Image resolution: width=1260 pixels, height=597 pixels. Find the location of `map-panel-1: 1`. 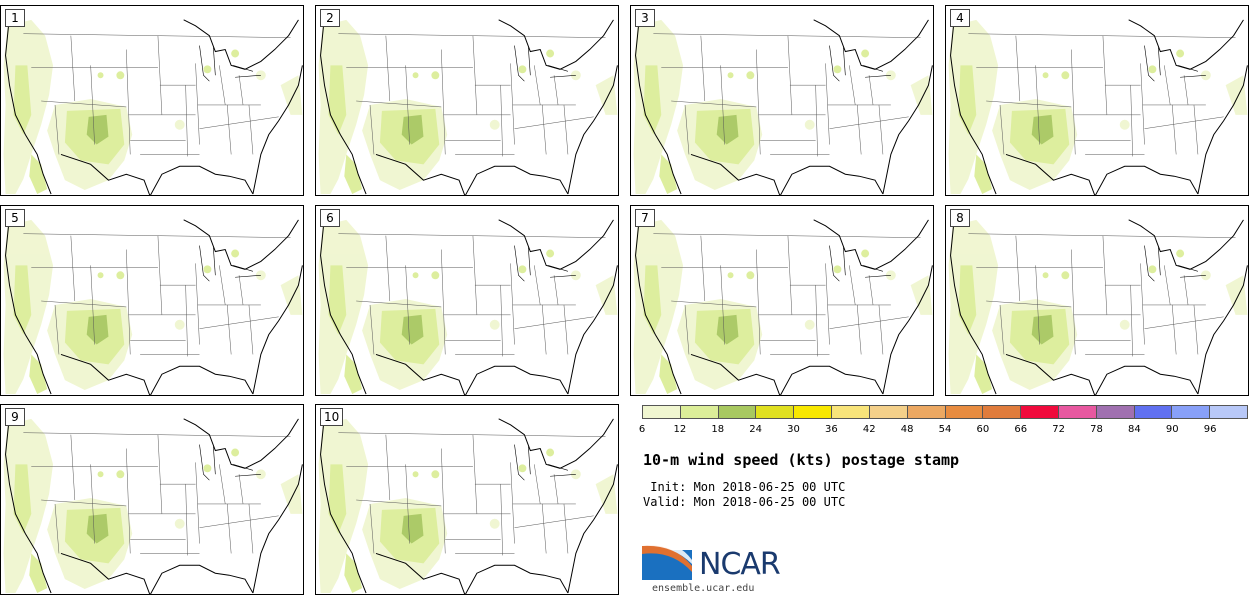

map-panel-1: 1 is located at coordinates (152, 100).